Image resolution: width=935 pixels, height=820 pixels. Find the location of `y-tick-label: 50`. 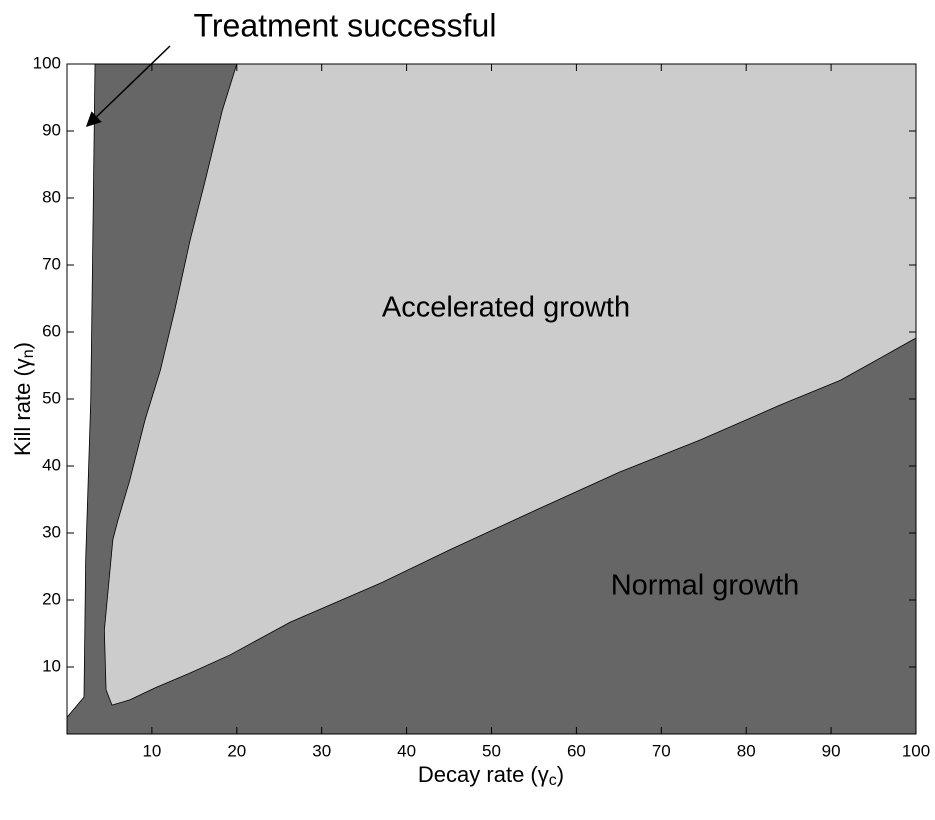

y-tick-label: 50 is located at coordinates (51, 397).